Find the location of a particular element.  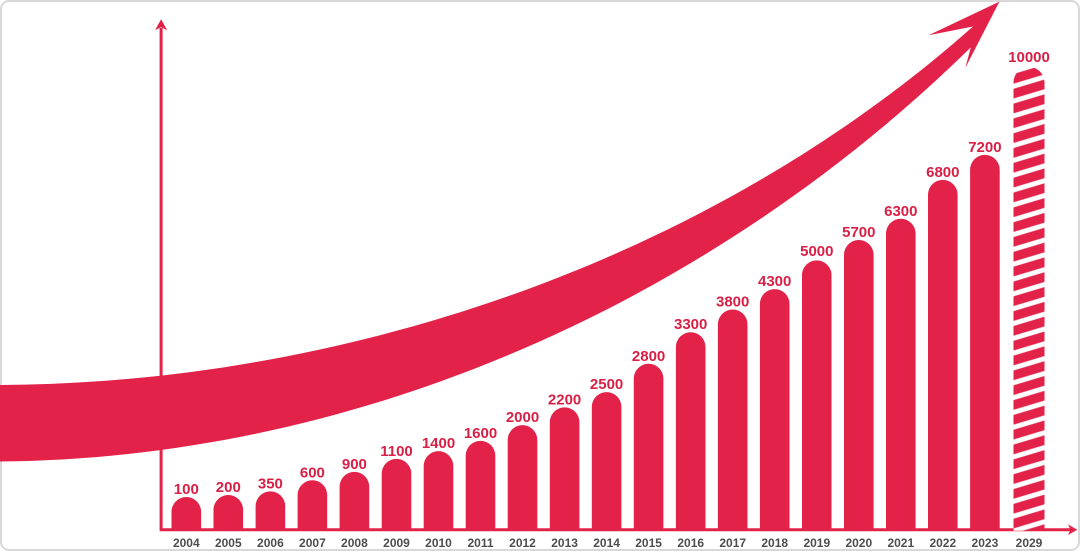

svg-text: 2022 is located at coordinates (942, 543).